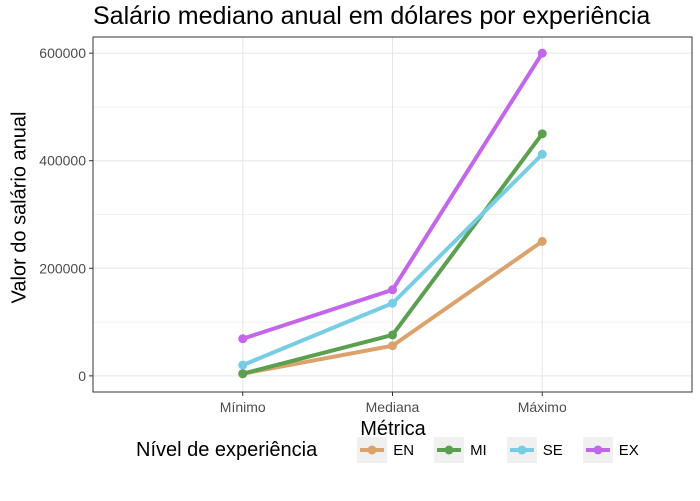 The width and height of the screenshot is (700, 501). I want to click on legend-label: MI, so click(478, 450).